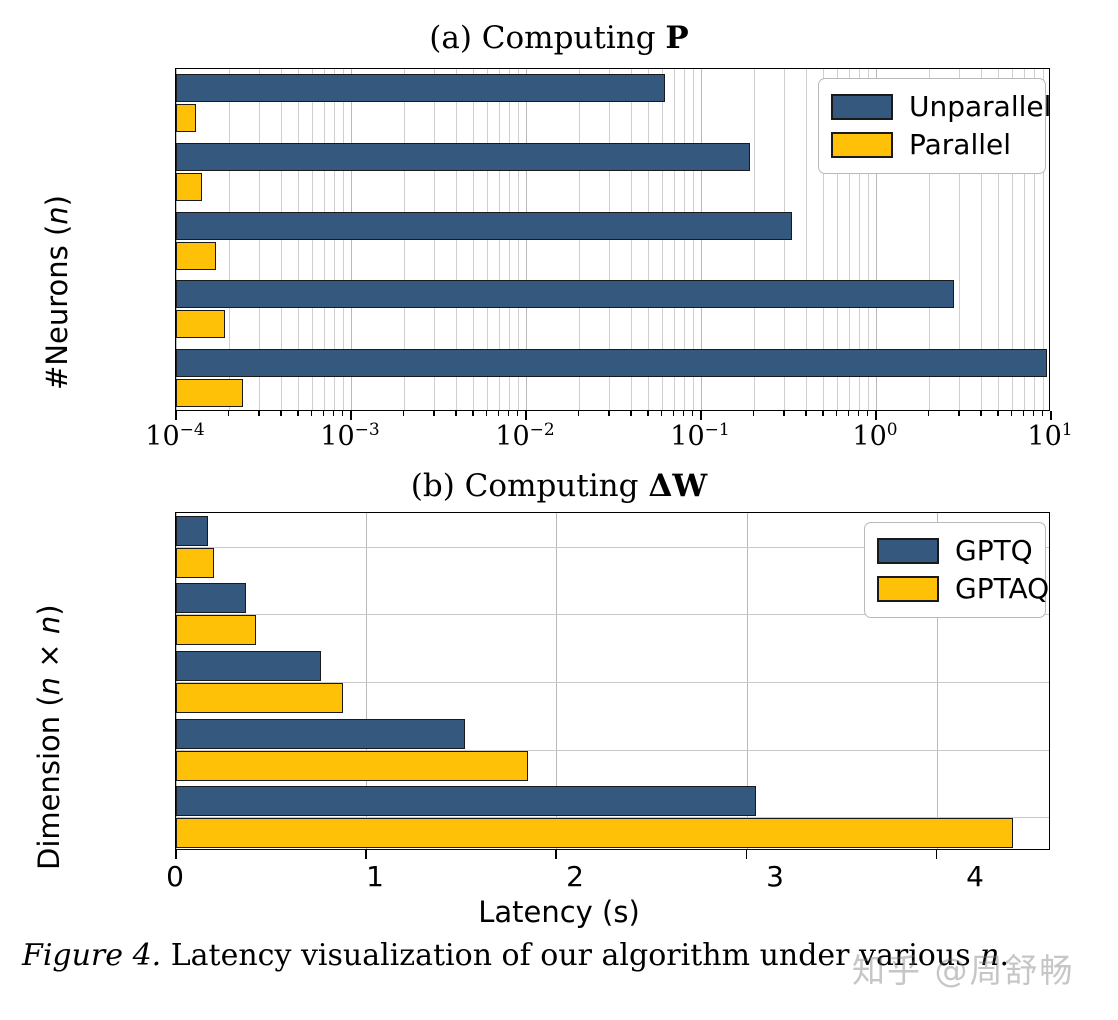 Image resolution: width=1118 pixels, height=1020 pixels. I want to click on panel-b-xtick-label: 0, so click(175, 876).